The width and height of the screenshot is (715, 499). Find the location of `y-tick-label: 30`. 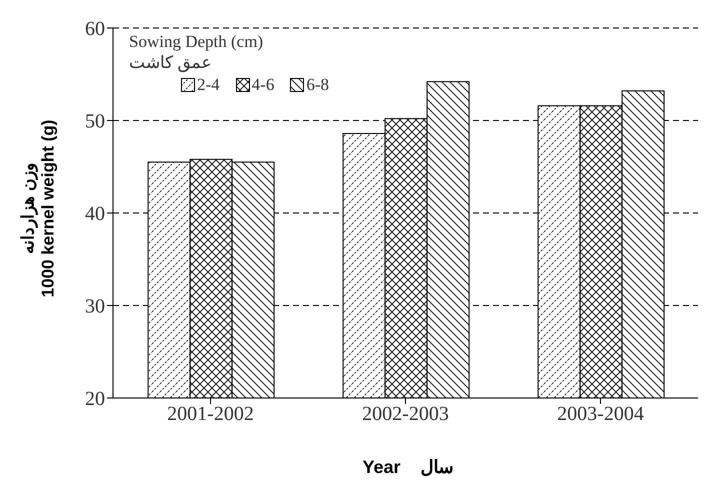

y-tick-label: 30 is located at coordinates (95, 307).